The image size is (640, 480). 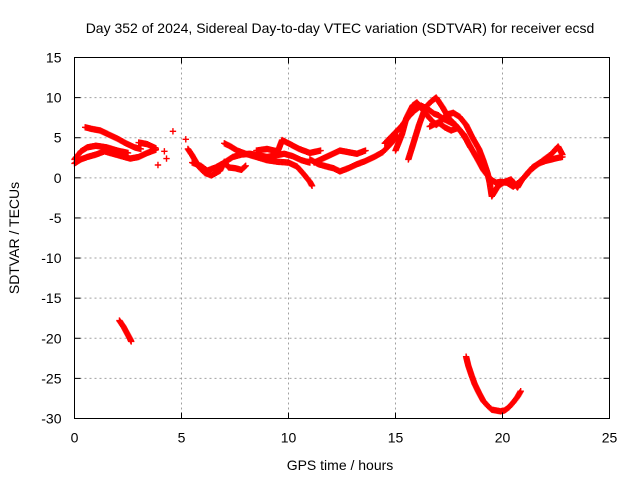 I want to click on x-tick-label: 10, so click(x=289, y=438).